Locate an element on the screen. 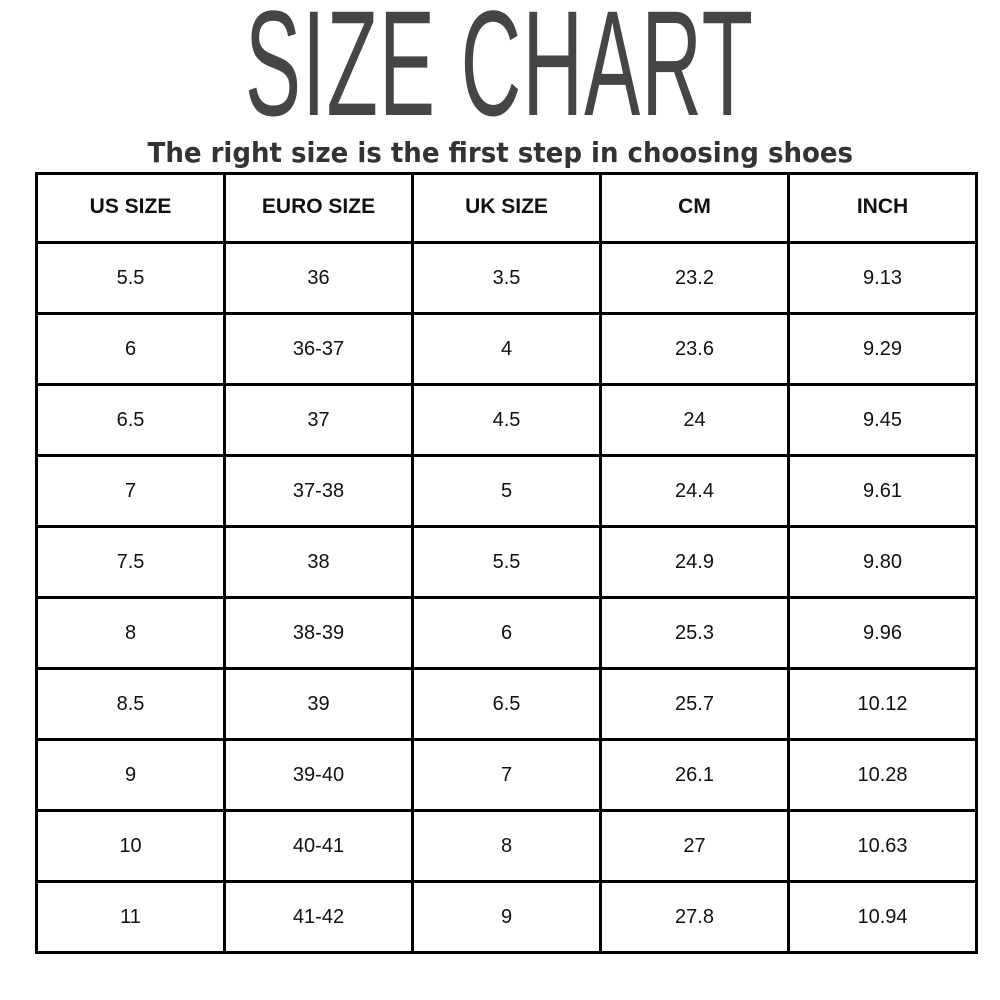 The width and height of the screenshot is (1000, 1000). table-cell: 5 is located at coordinates (506, 491).